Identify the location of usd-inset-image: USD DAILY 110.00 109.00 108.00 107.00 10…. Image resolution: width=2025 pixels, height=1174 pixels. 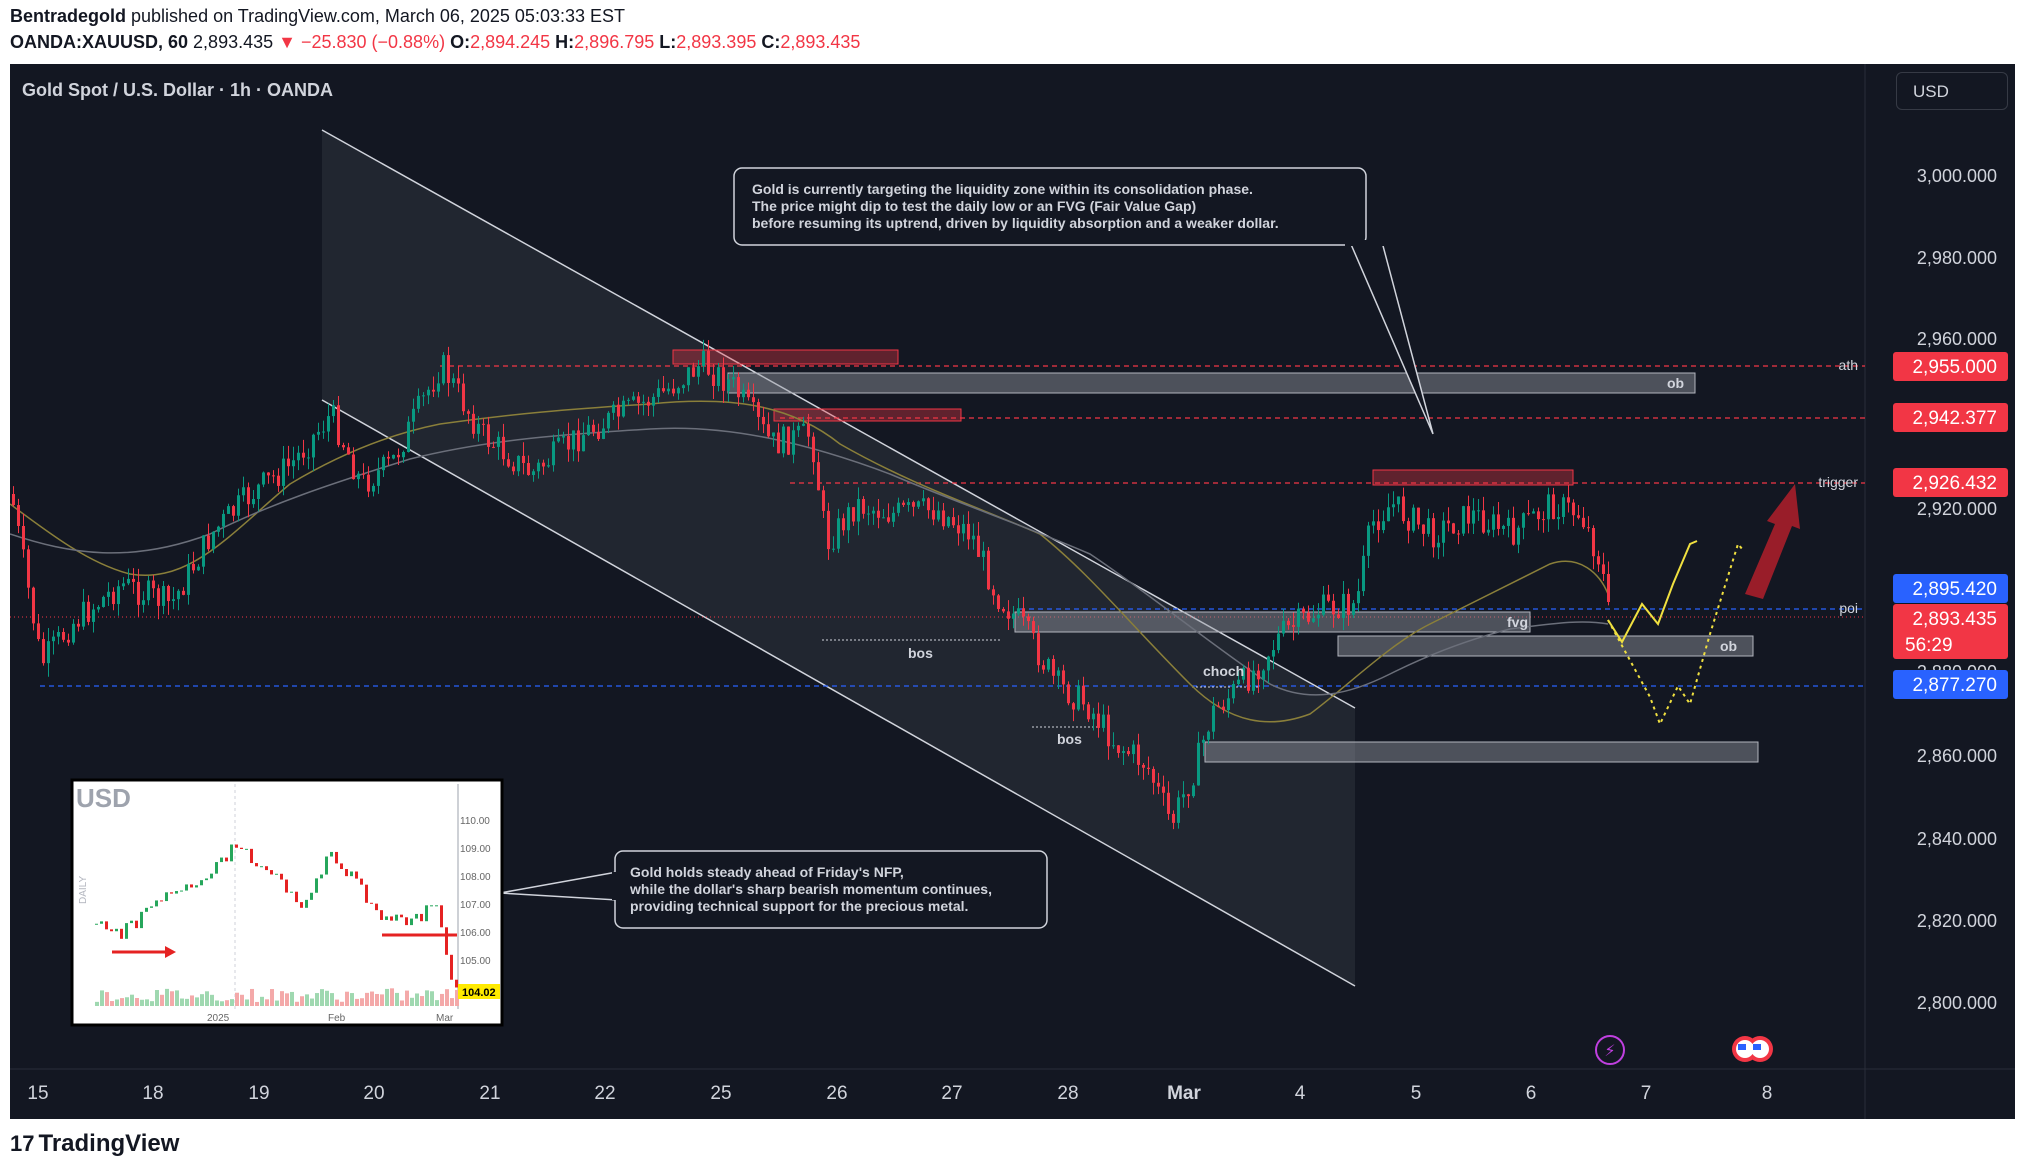
(287, 902).